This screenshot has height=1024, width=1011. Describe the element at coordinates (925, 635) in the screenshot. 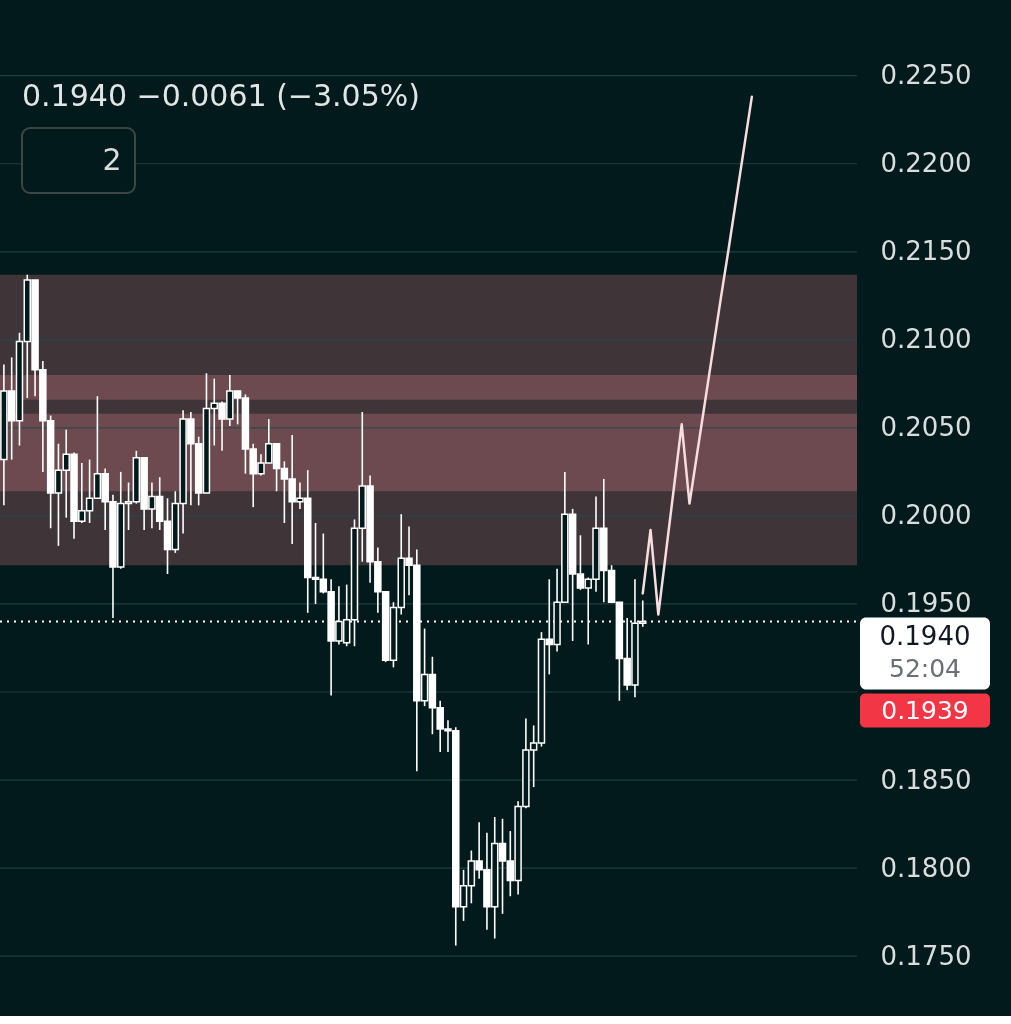

I see `ref-line-label: 0.1940` at that location.